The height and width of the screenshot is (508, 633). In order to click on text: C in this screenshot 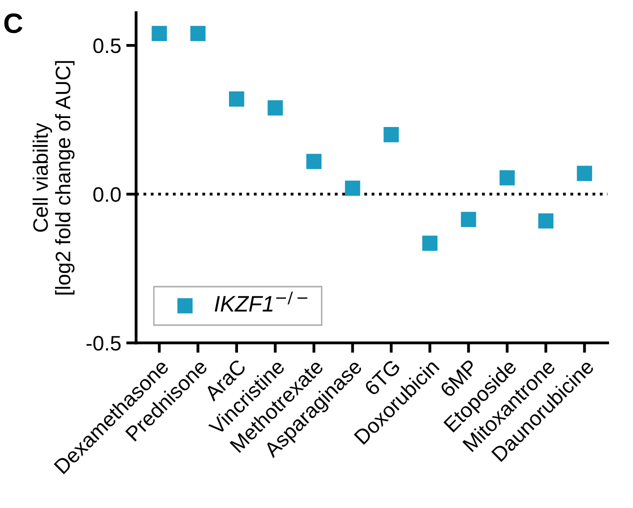, I will do `click(13, 23)`.